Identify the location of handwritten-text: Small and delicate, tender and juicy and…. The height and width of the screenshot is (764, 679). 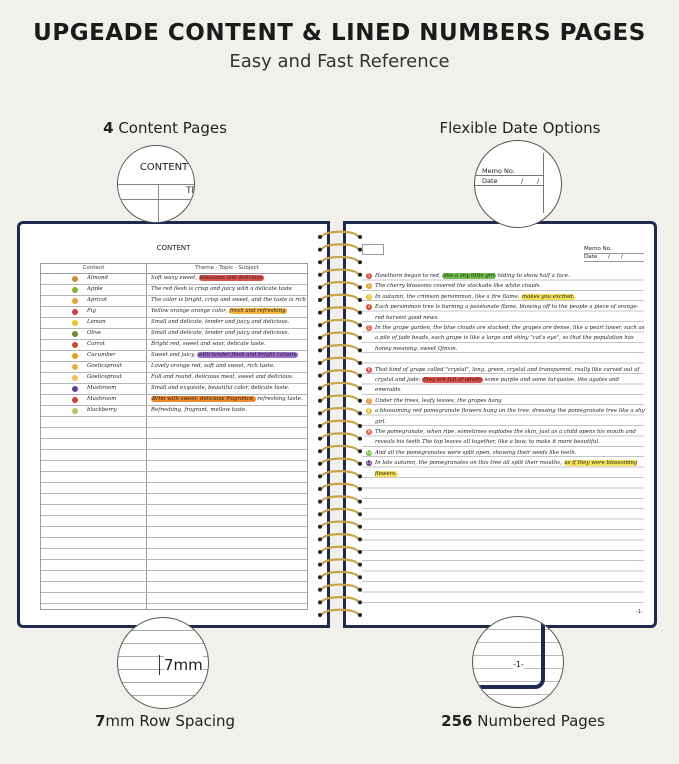
(220, 322).